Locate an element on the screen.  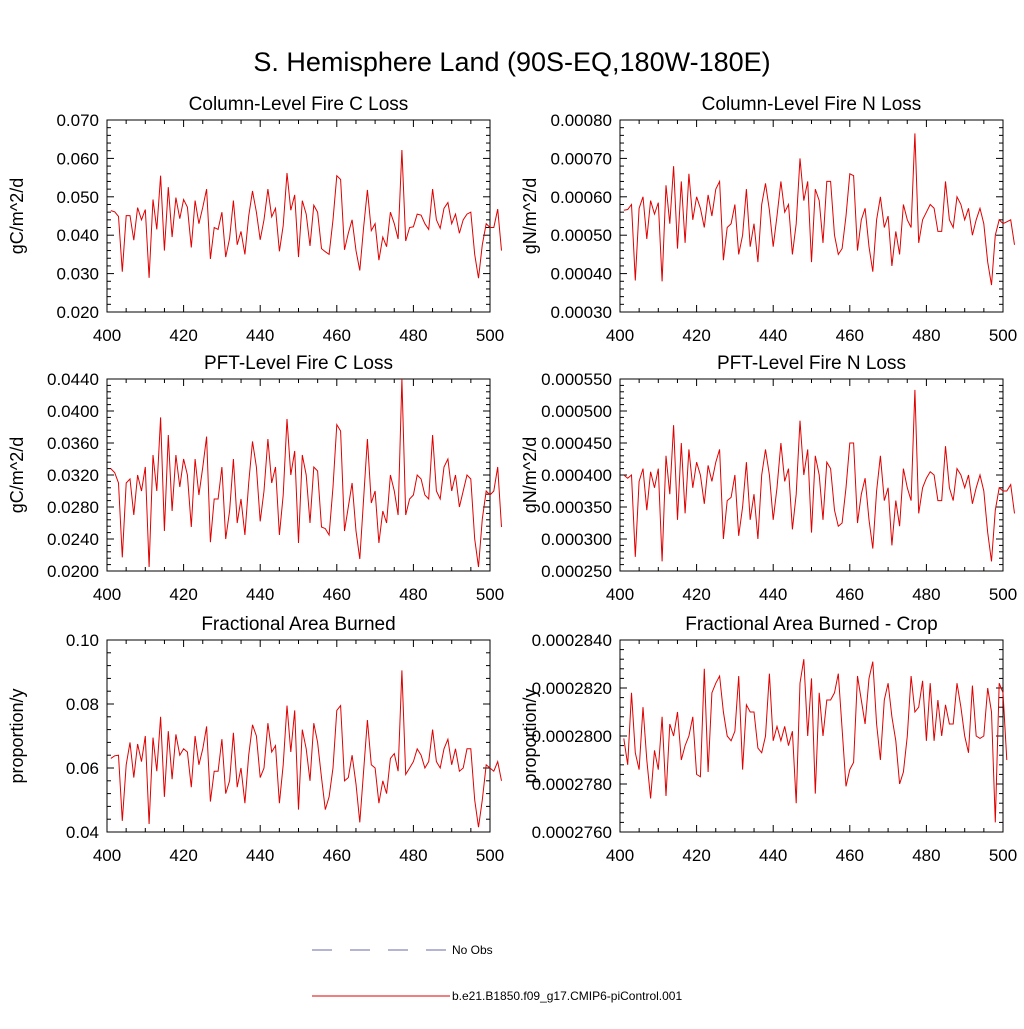
y-tick-label: 0.0002820 is located at coordinates (572, 688).